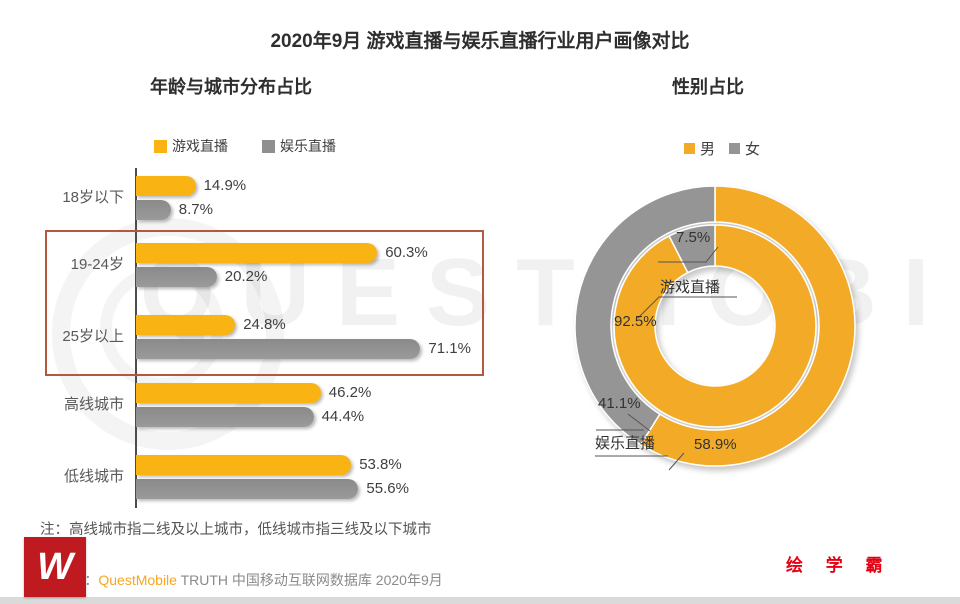  I want to click on category-label: 19-24岁, so click(97, 264).